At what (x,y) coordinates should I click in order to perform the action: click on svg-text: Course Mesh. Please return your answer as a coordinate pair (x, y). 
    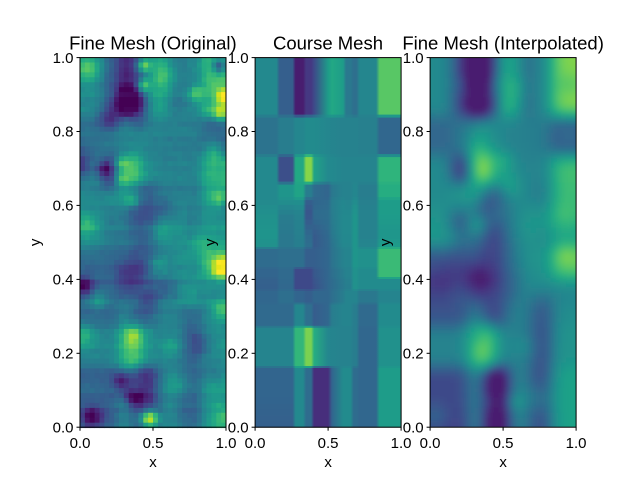
    Looking at the image, I should click on (328, 43).